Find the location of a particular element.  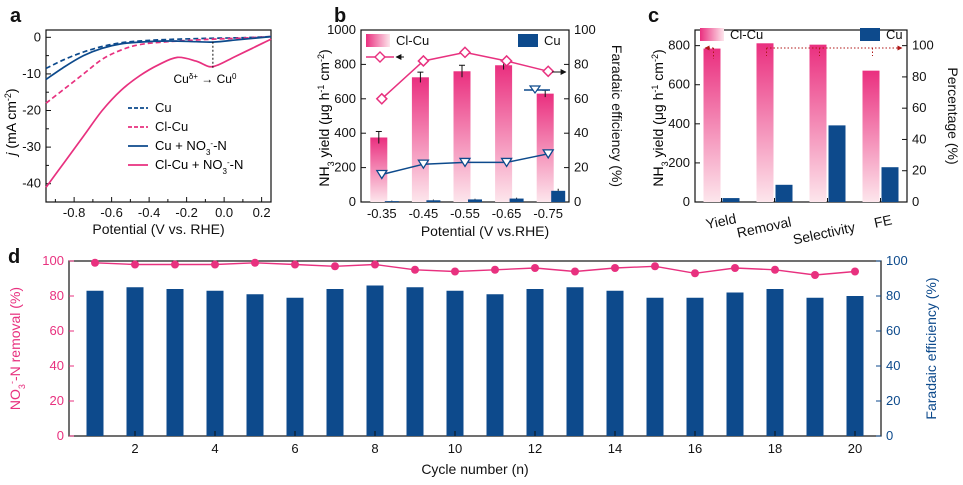

b-y2tick-label: 60 is located at coordinates (581, 98).